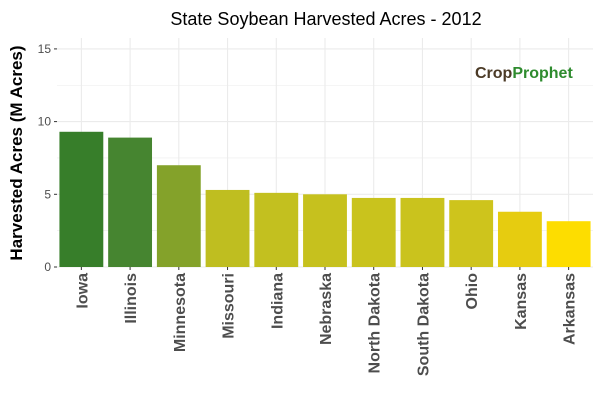 The height and width of the screenshot is (420, 600). Describe the element at coordinates (16, 152) in the screenshot. I see `y-axis-label: Harvested Acres (M Acres)` at that location.